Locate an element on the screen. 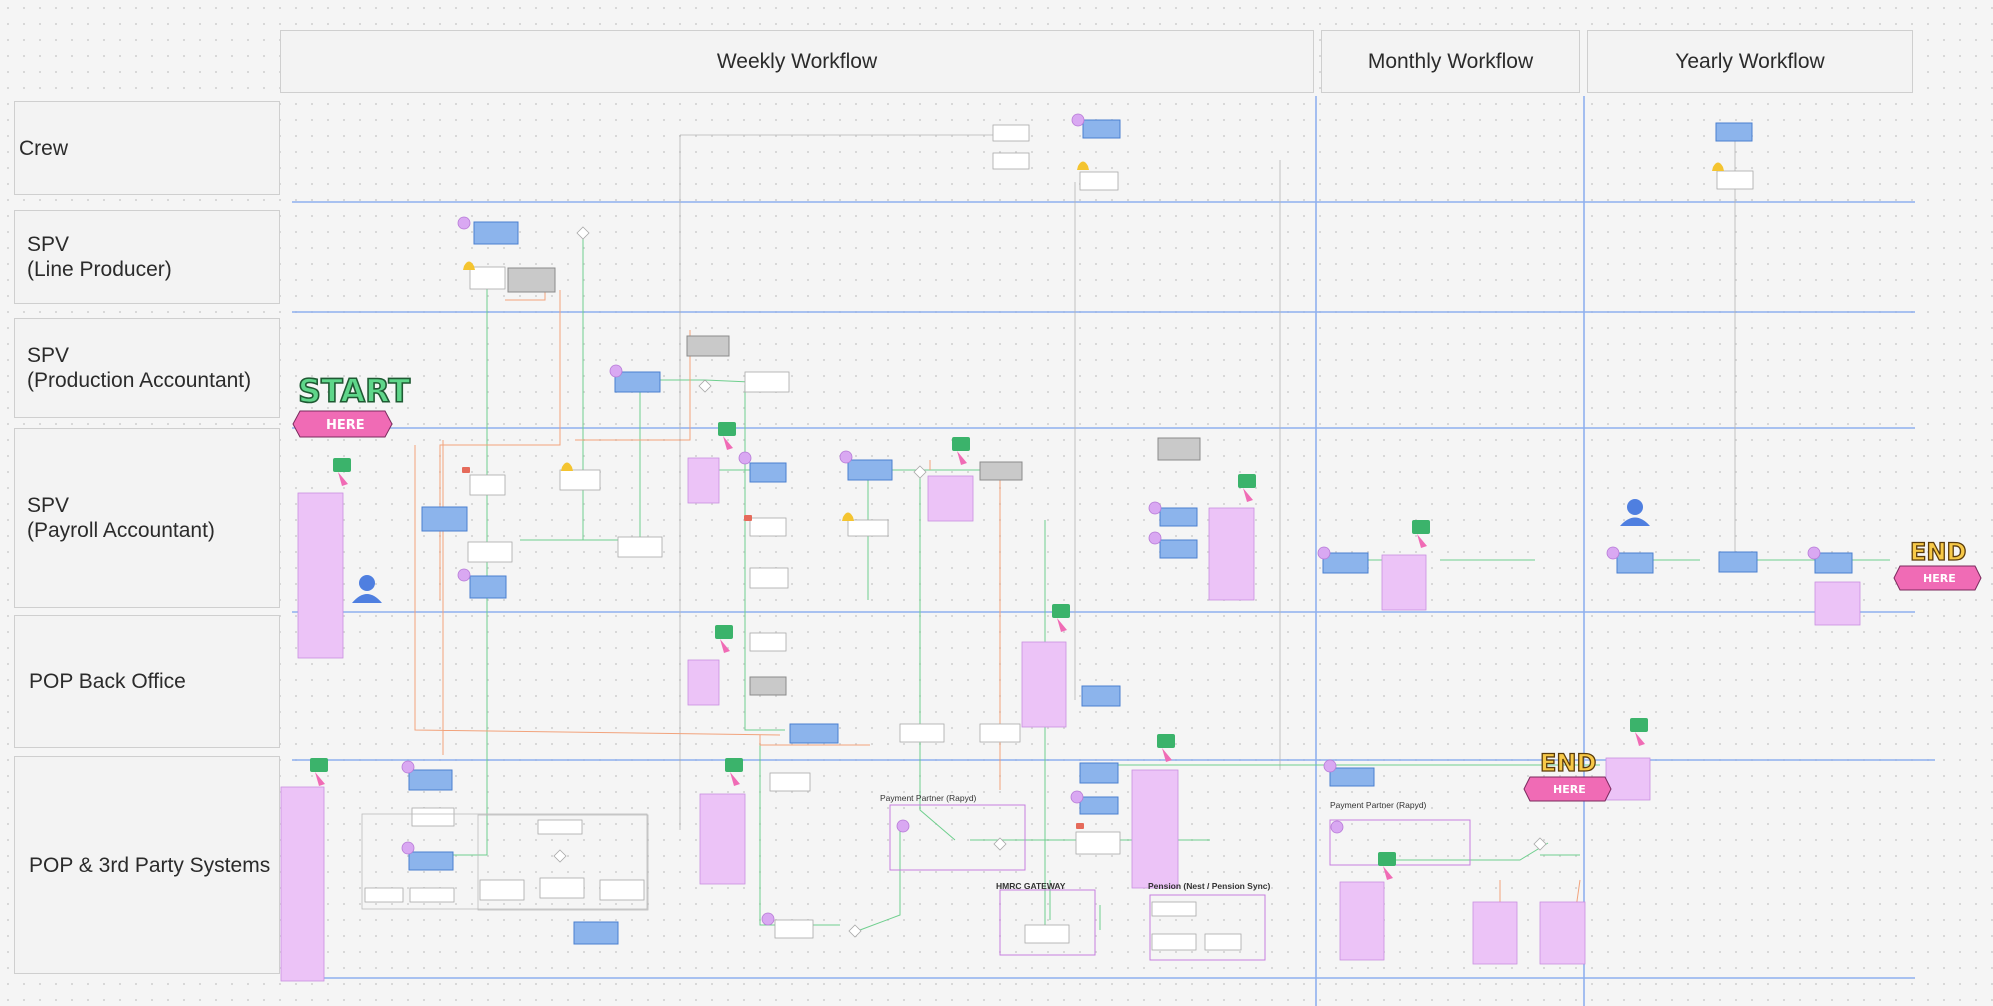  group-title-rapyd-weekly: Payment Partner (Rapyd) is located at coordinates (928, 798).